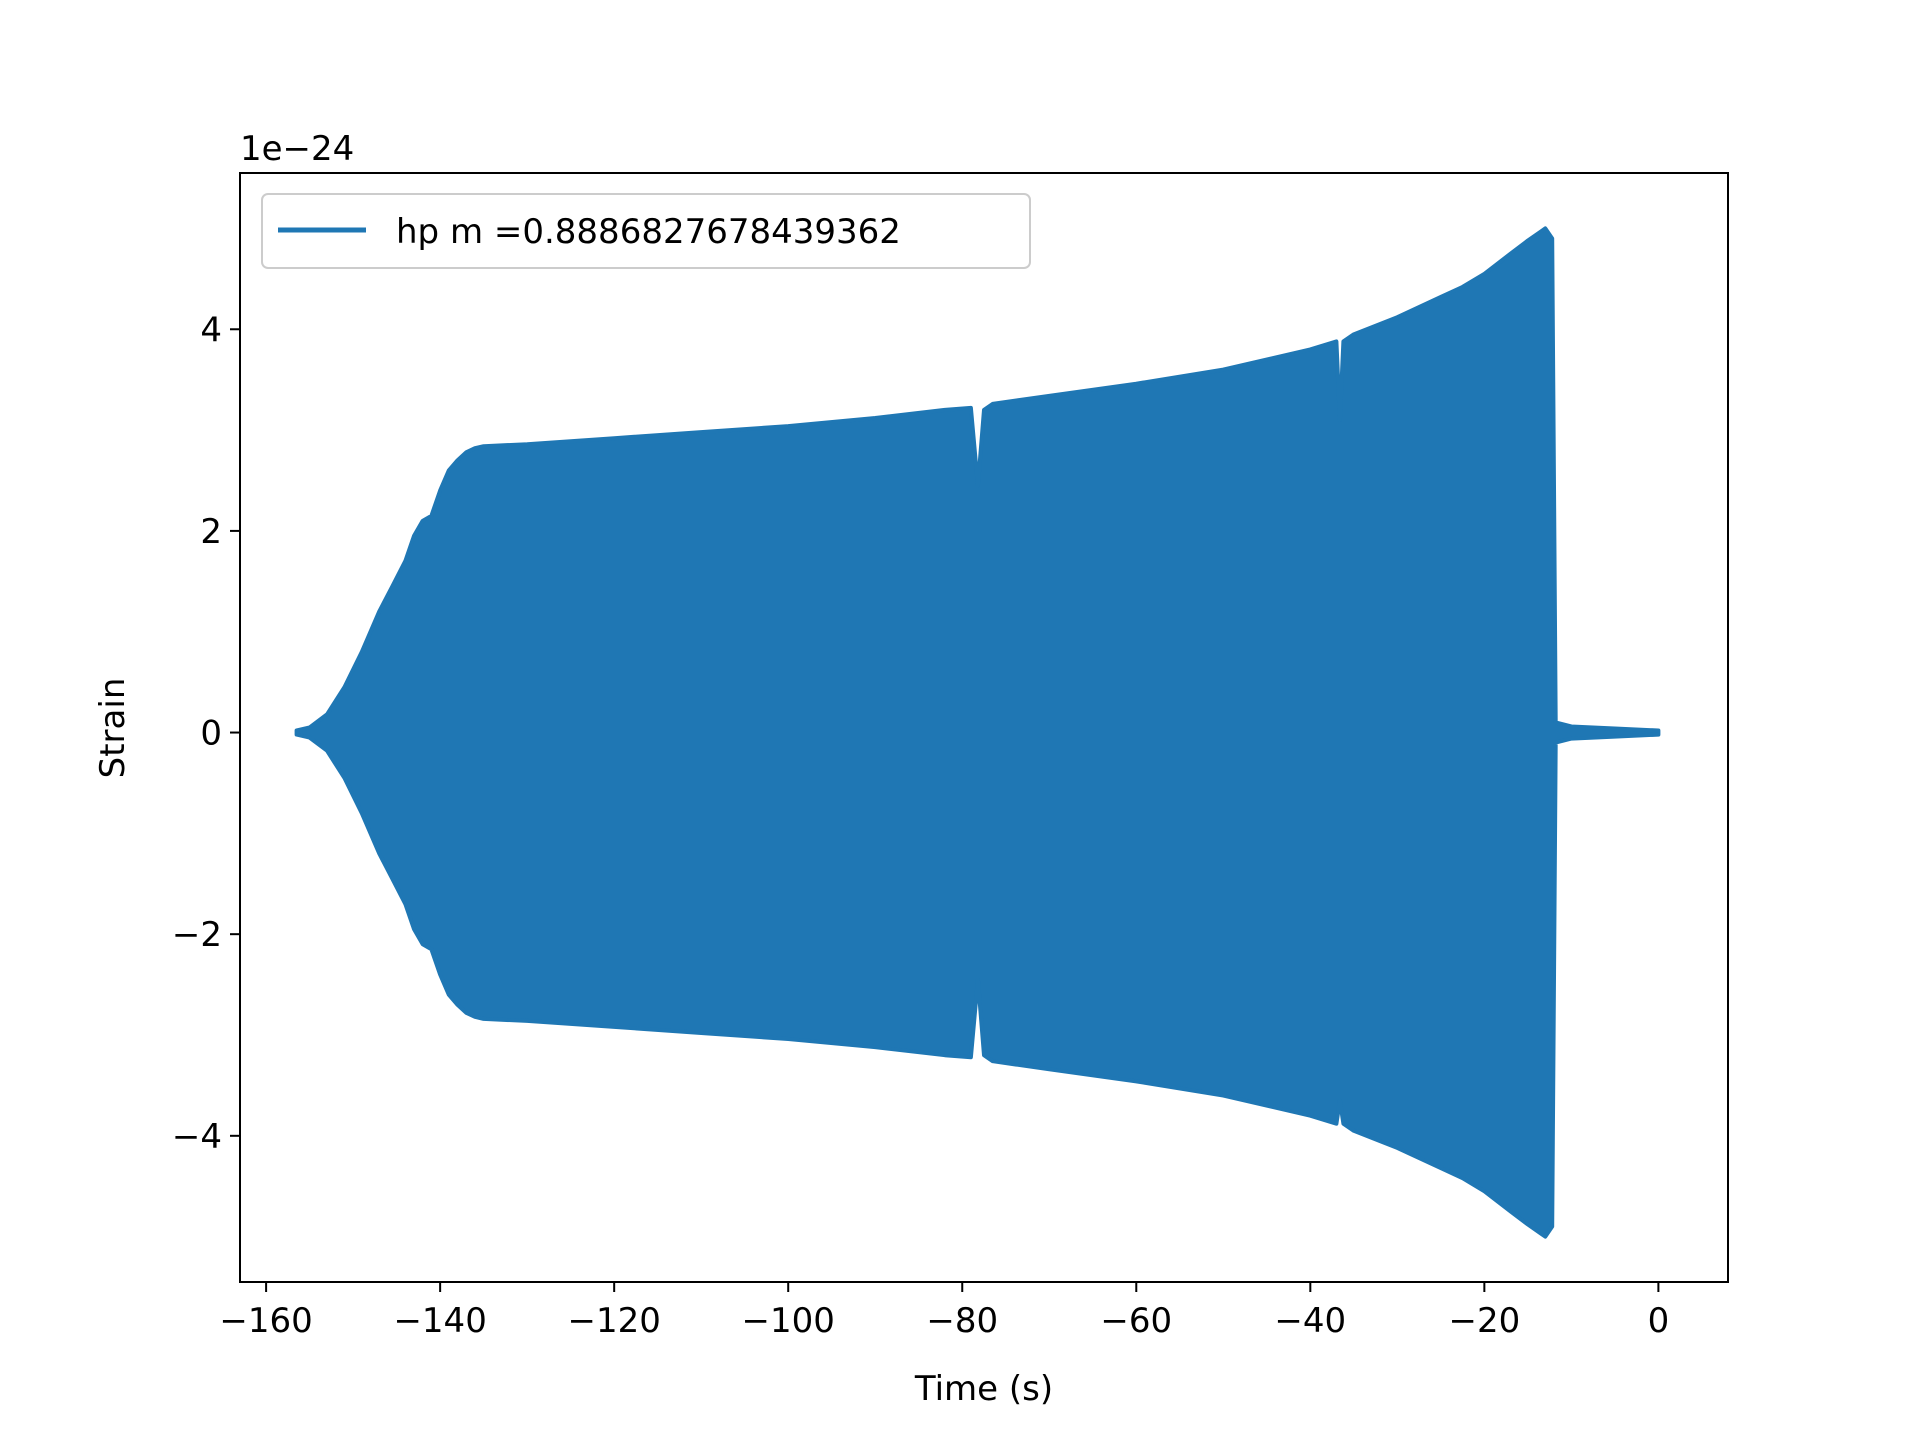 The image size is (1920, 1440). Describe the element at coordinates (197, 935) in the screenshot. I see `y-tick-label: −2` at that location.